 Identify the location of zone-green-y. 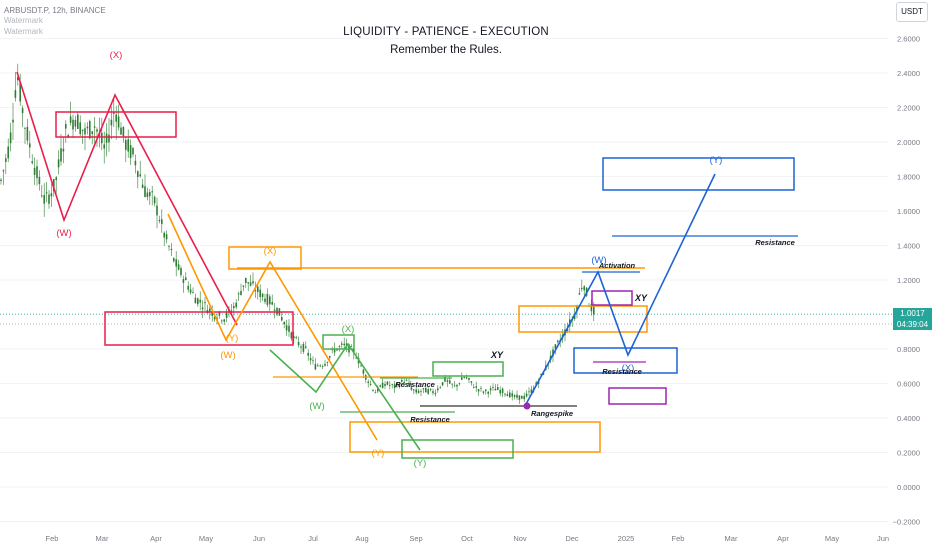
(457, 449).